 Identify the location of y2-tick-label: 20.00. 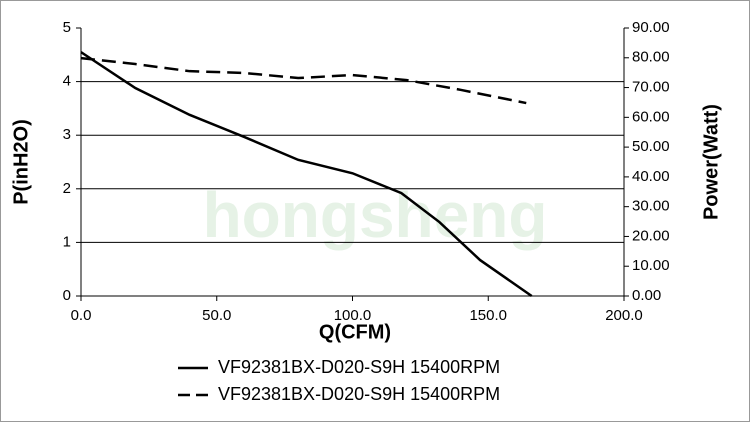
(651, 235).